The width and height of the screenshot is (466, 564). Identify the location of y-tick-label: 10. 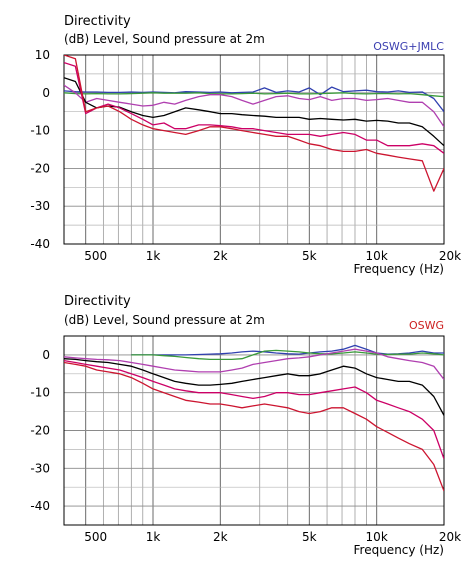
(42, 55).